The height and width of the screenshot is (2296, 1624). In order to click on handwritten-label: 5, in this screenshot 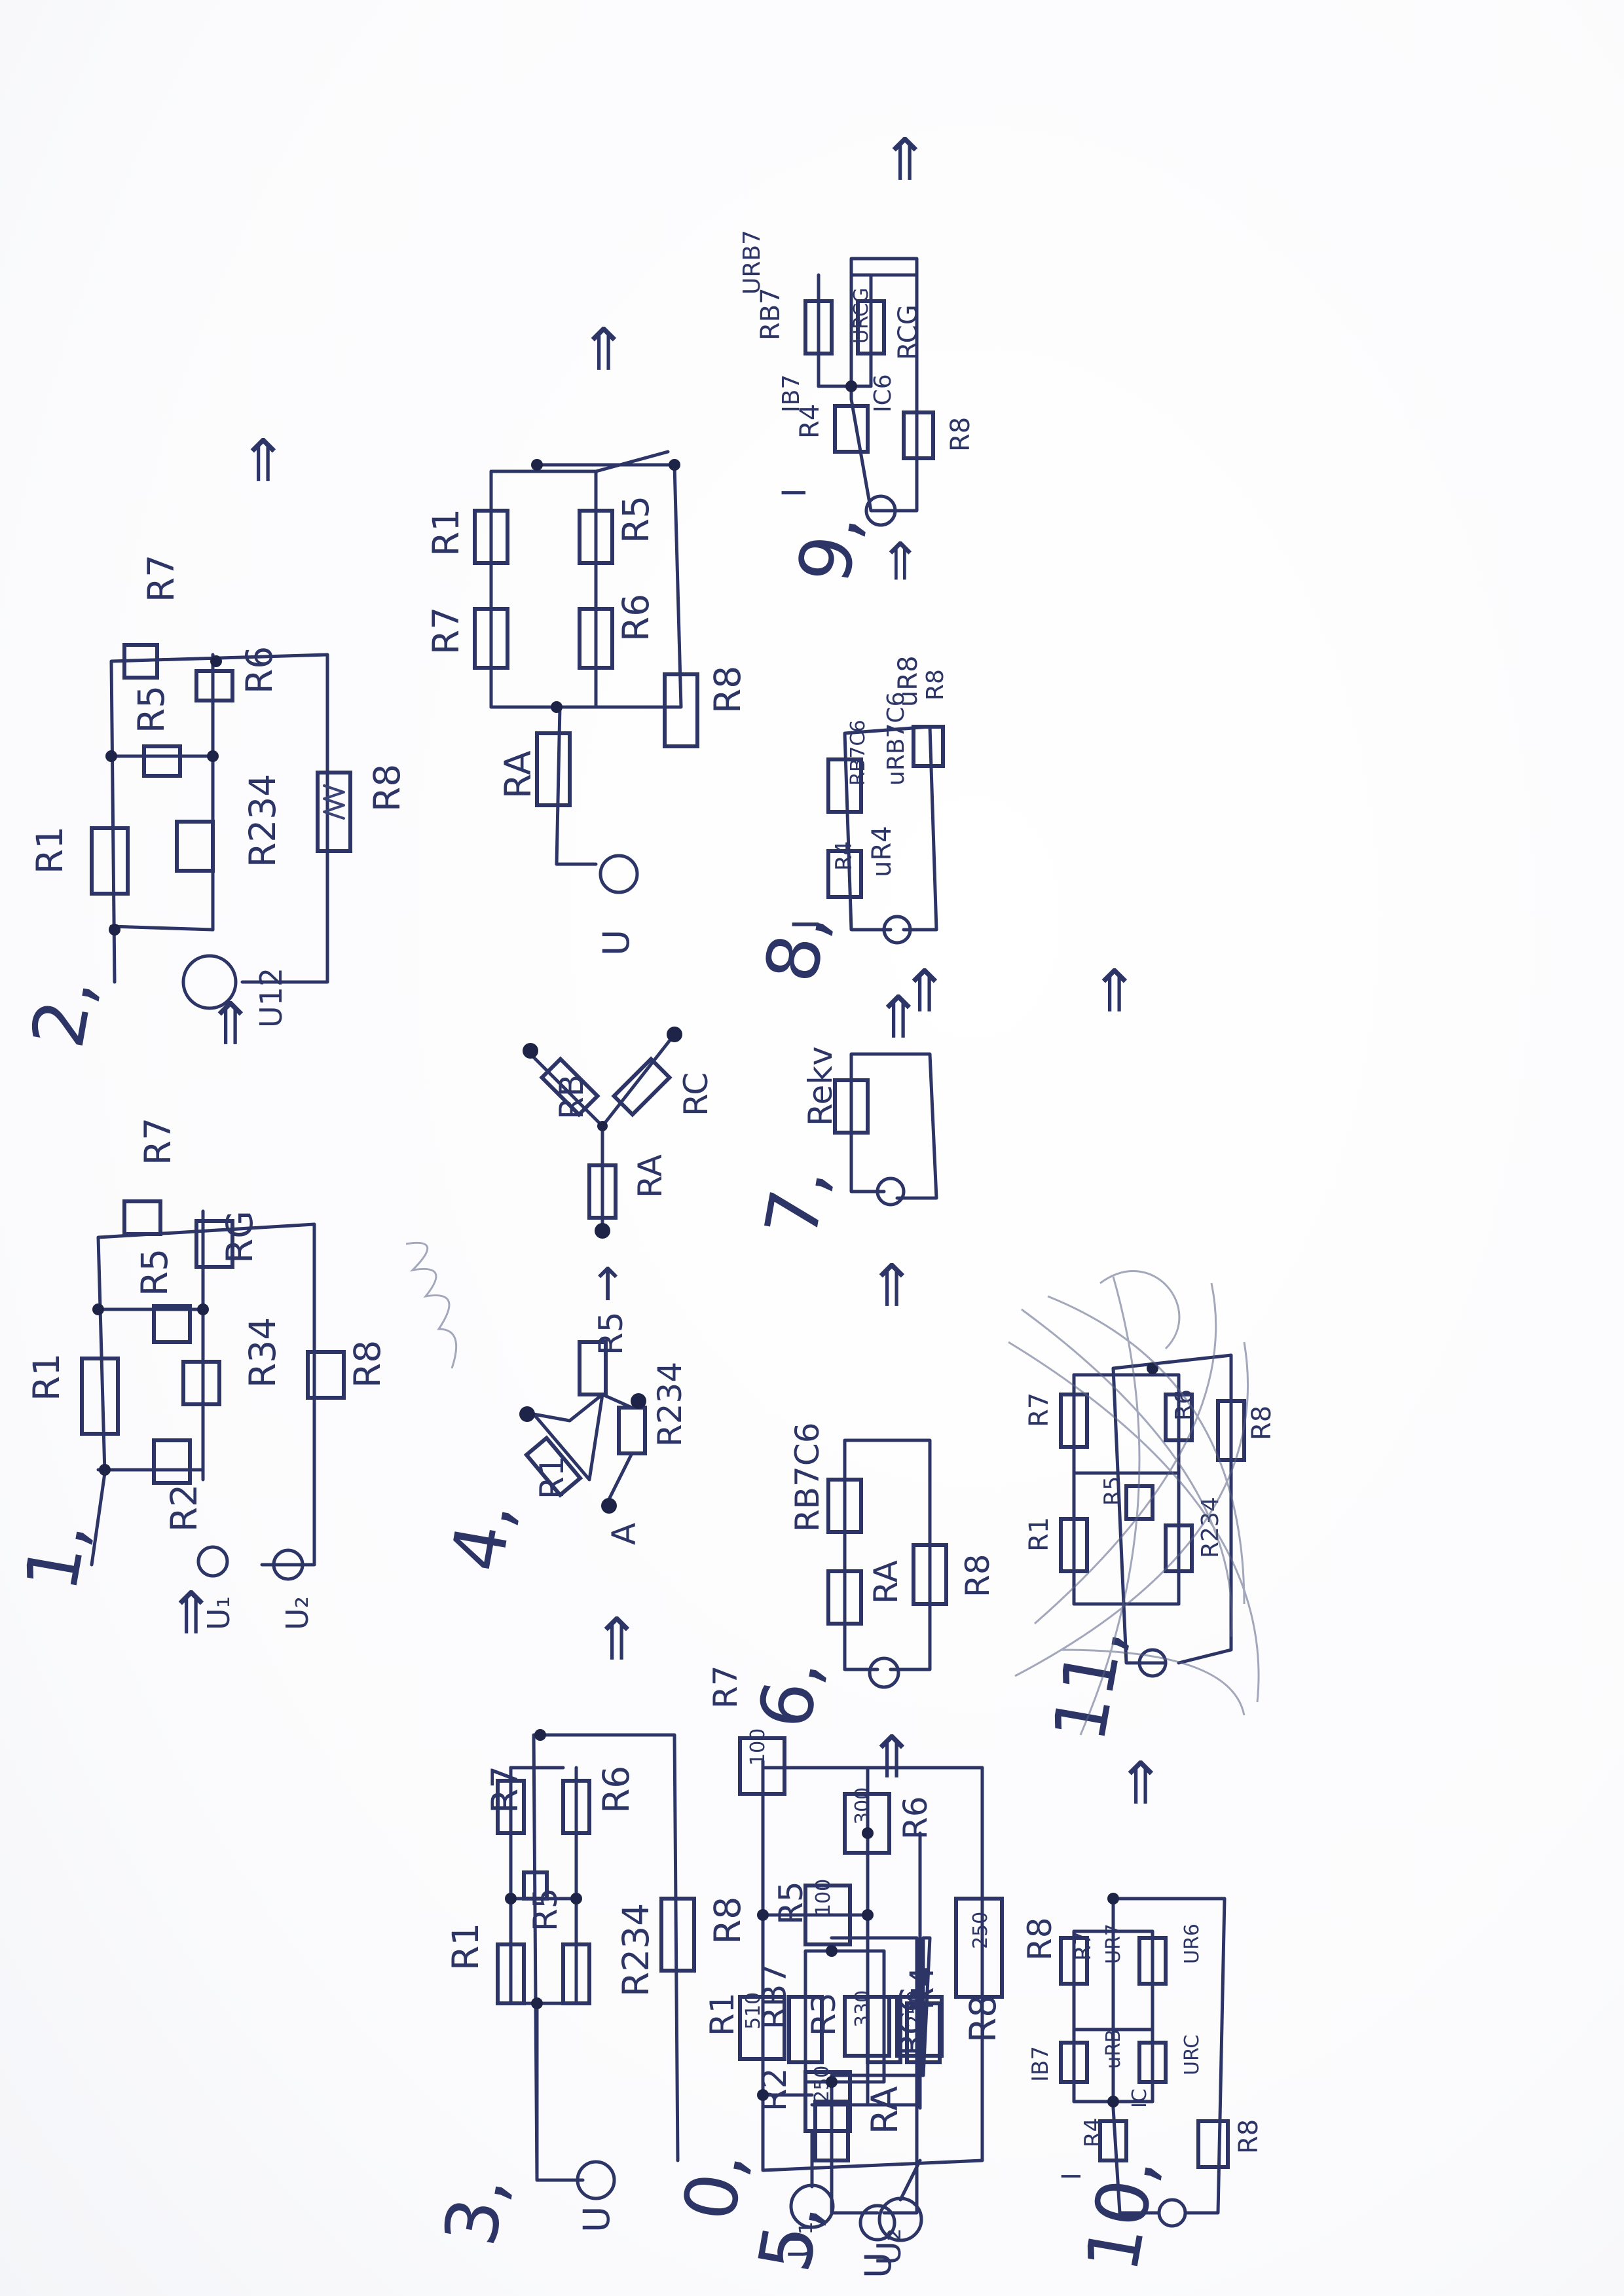, I will do `click(790, 2237)`.